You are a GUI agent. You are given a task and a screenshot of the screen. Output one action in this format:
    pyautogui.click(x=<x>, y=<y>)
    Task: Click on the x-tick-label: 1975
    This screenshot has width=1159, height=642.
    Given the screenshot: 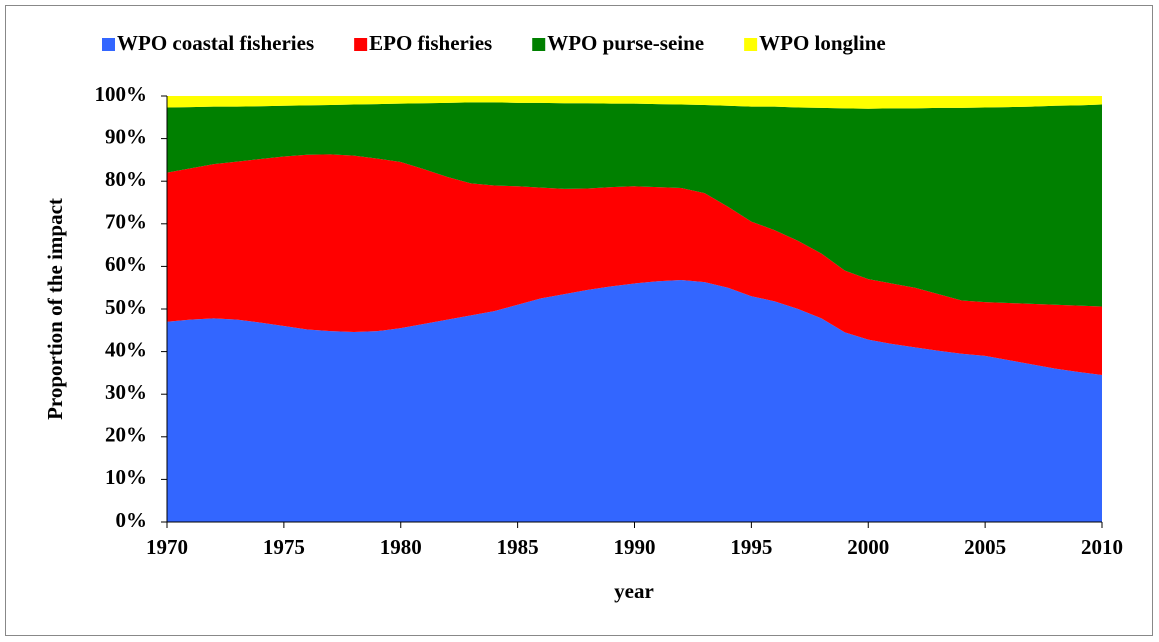 What is the action you would take?
    pyautogui.click(x=284, y=547)
    